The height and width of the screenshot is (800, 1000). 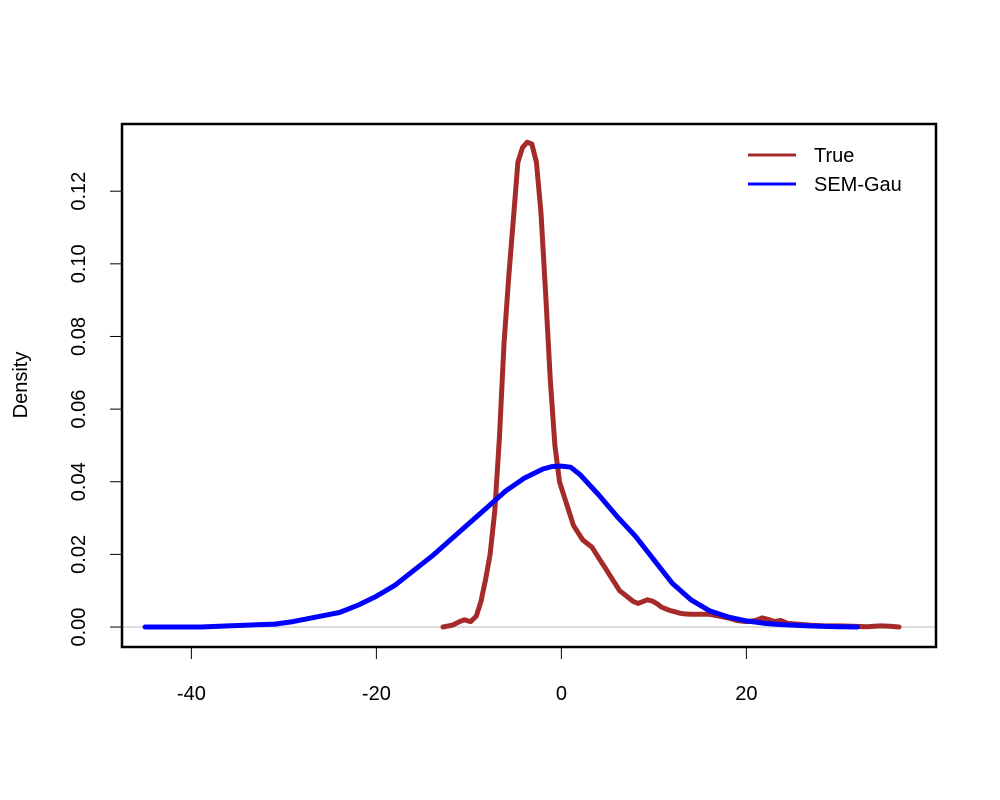 I want to click on y-axis: 0.00 0.02 0.04 0.06 0.08 0.10 0.12, so click(x=95, y=409).